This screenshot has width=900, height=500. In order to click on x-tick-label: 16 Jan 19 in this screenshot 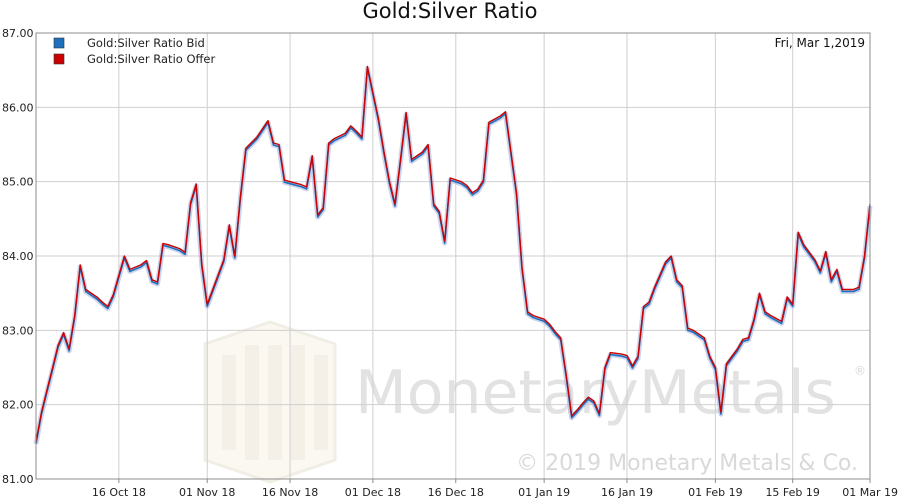, I will do `click(627, 492)`.